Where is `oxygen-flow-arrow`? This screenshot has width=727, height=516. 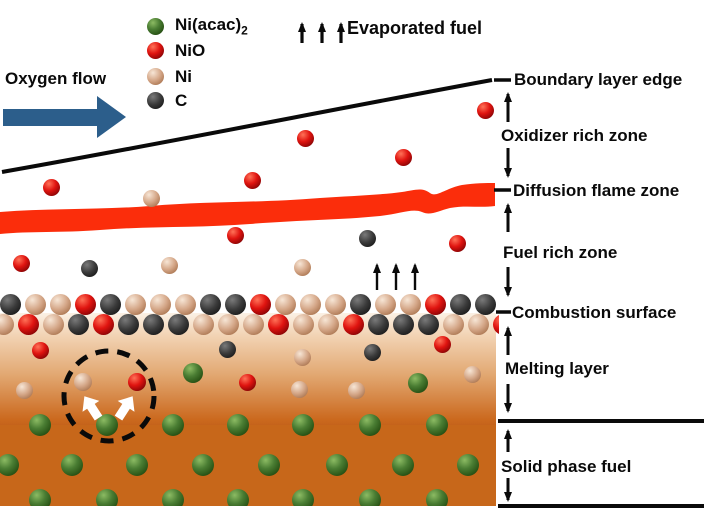
oxygen-flow-arrow is located at coordinates (64, 117).